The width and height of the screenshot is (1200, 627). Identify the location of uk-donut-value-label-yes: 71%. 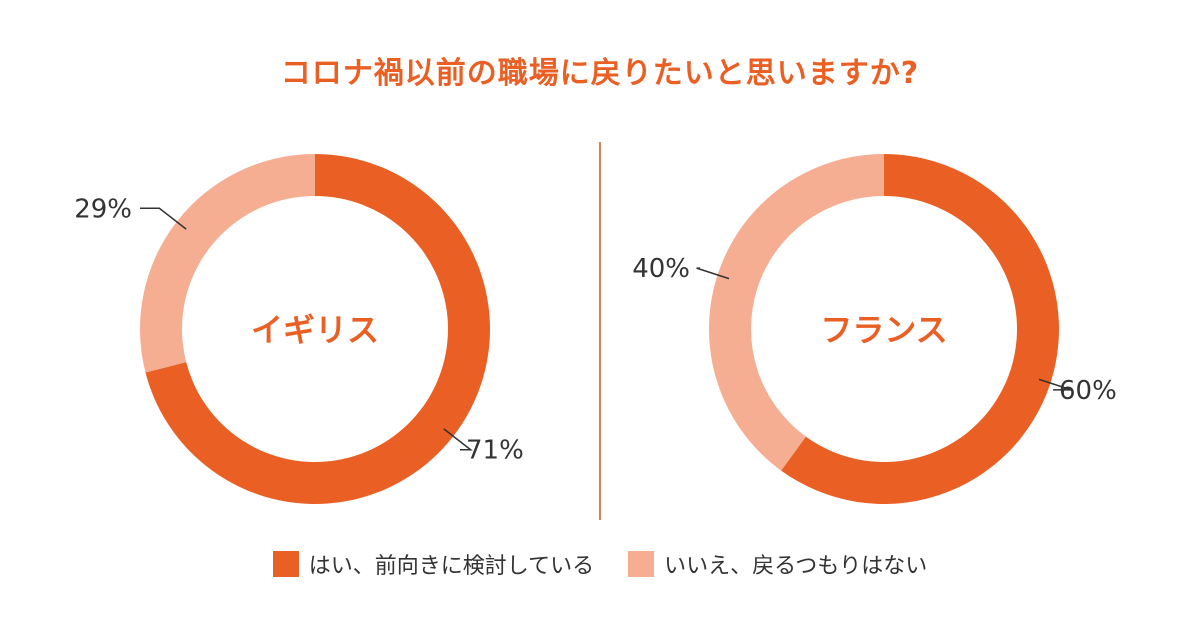
(495, 451).